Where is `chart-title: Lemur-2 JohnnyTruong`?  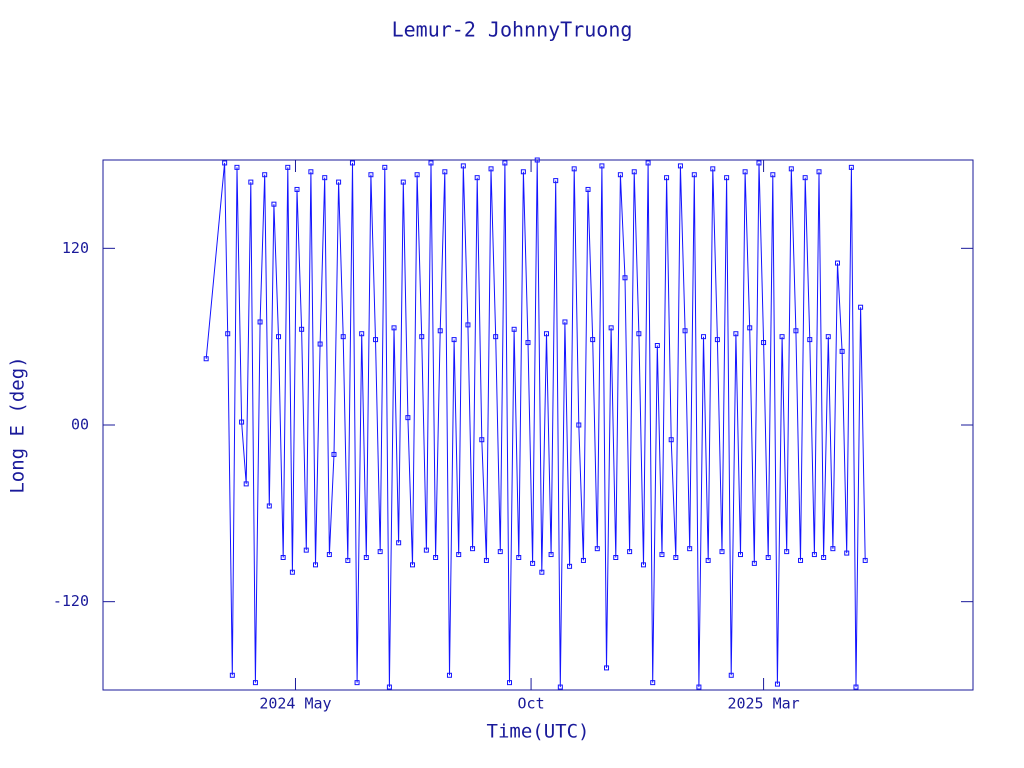
chart-title: Lemur-2 JohnnyTruong is located at coordinates (512, 30).